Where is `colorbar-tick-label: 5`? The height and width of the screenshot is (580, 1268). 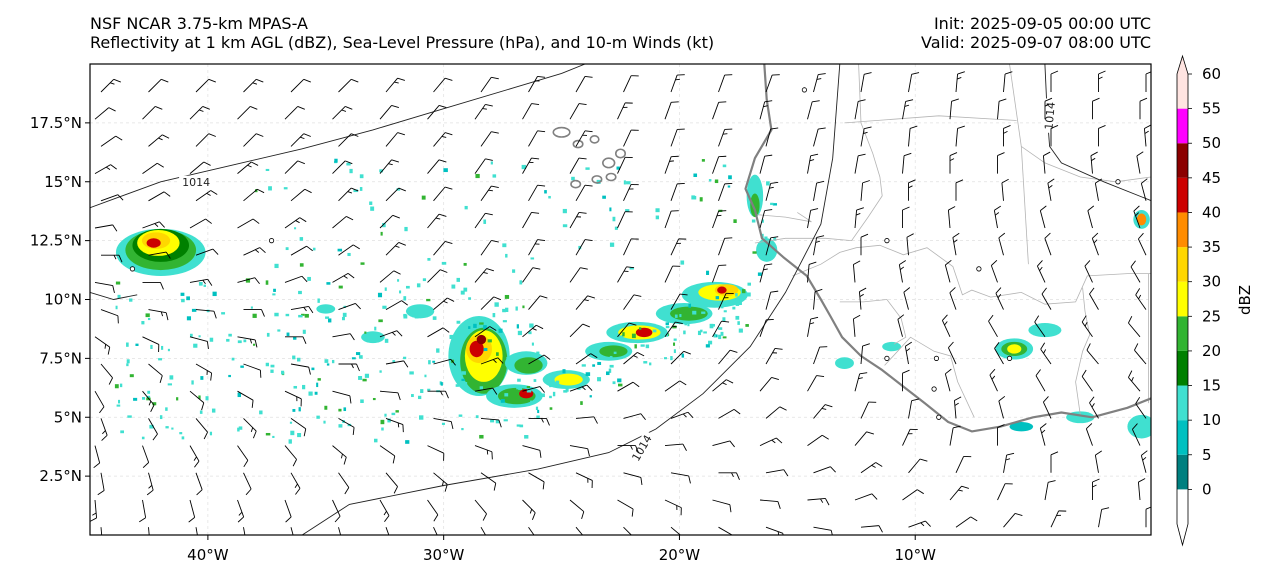
colorbar-tick-label: 5 is located at coordinates (1207, 455).